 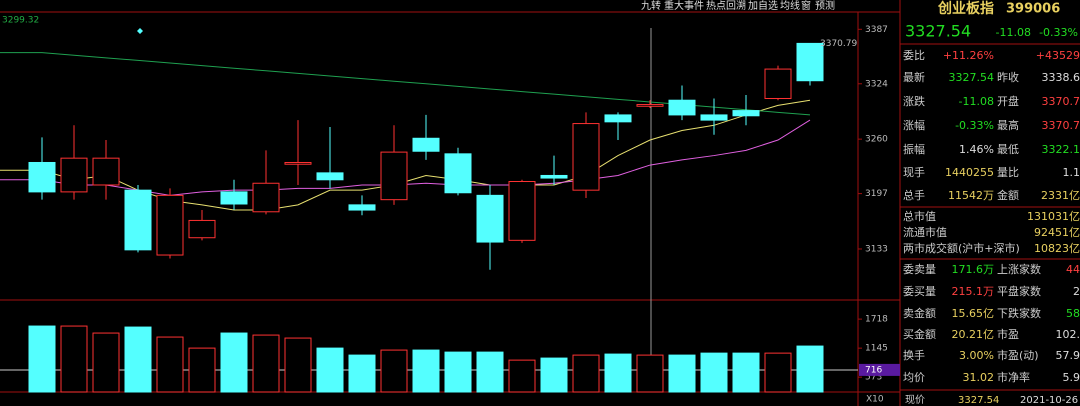 I want to click on quote-label: 最高, so click(x=1008, y=125).